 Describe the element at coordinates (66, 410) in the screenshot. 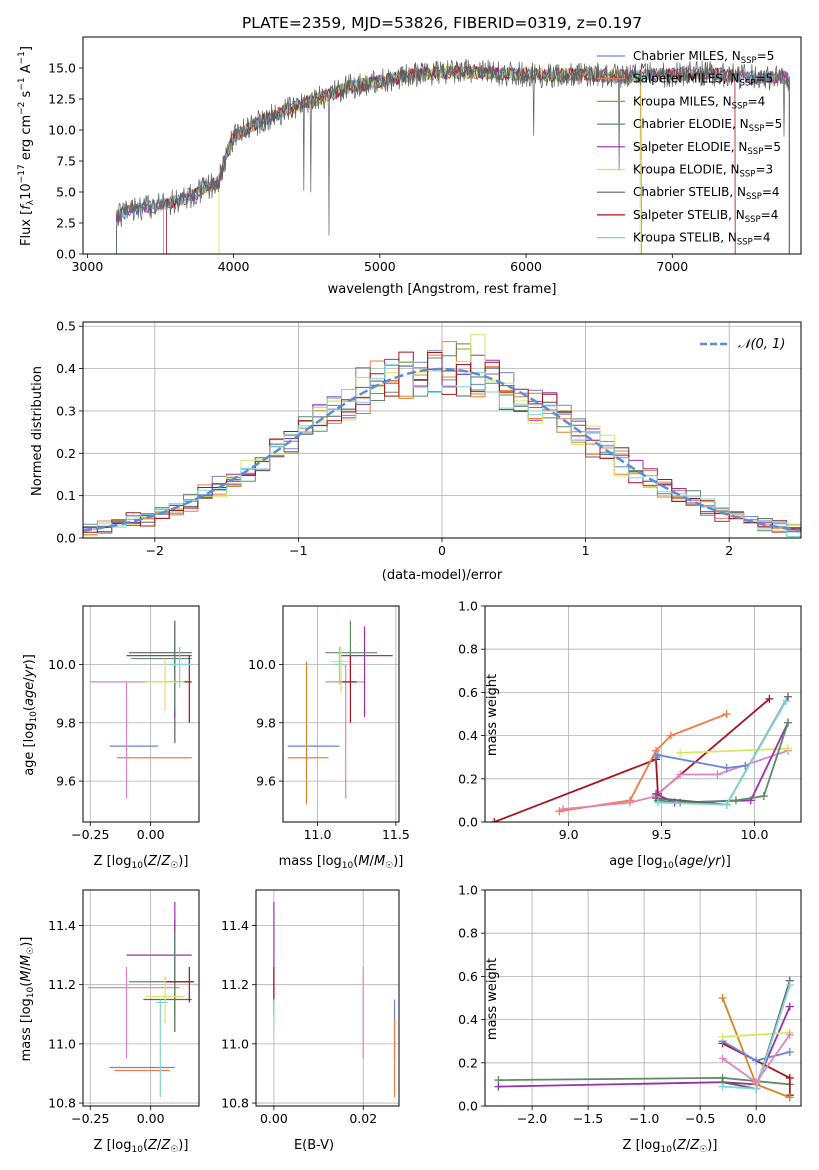

I see `y-tick-label: 0.3` at that location.